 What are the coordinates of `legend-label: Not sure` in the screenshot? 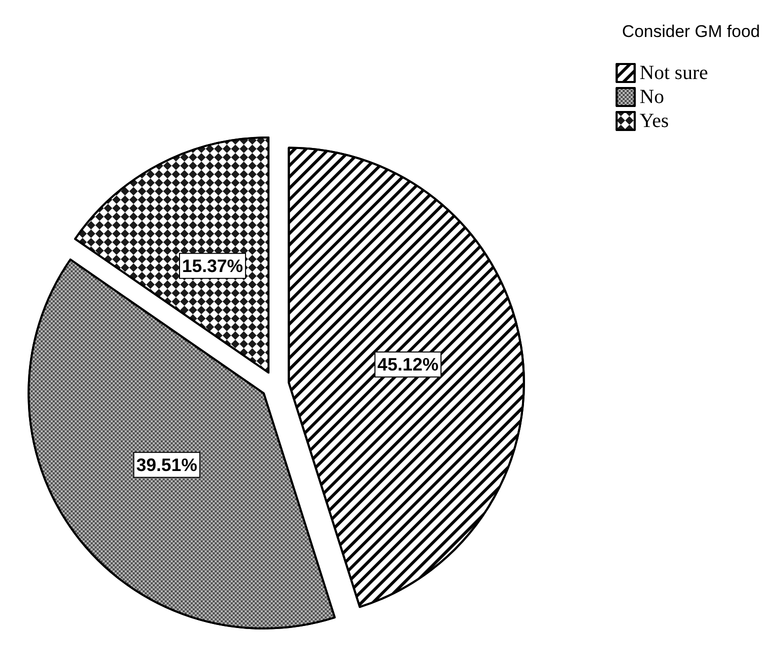 It's located at (674, 73).